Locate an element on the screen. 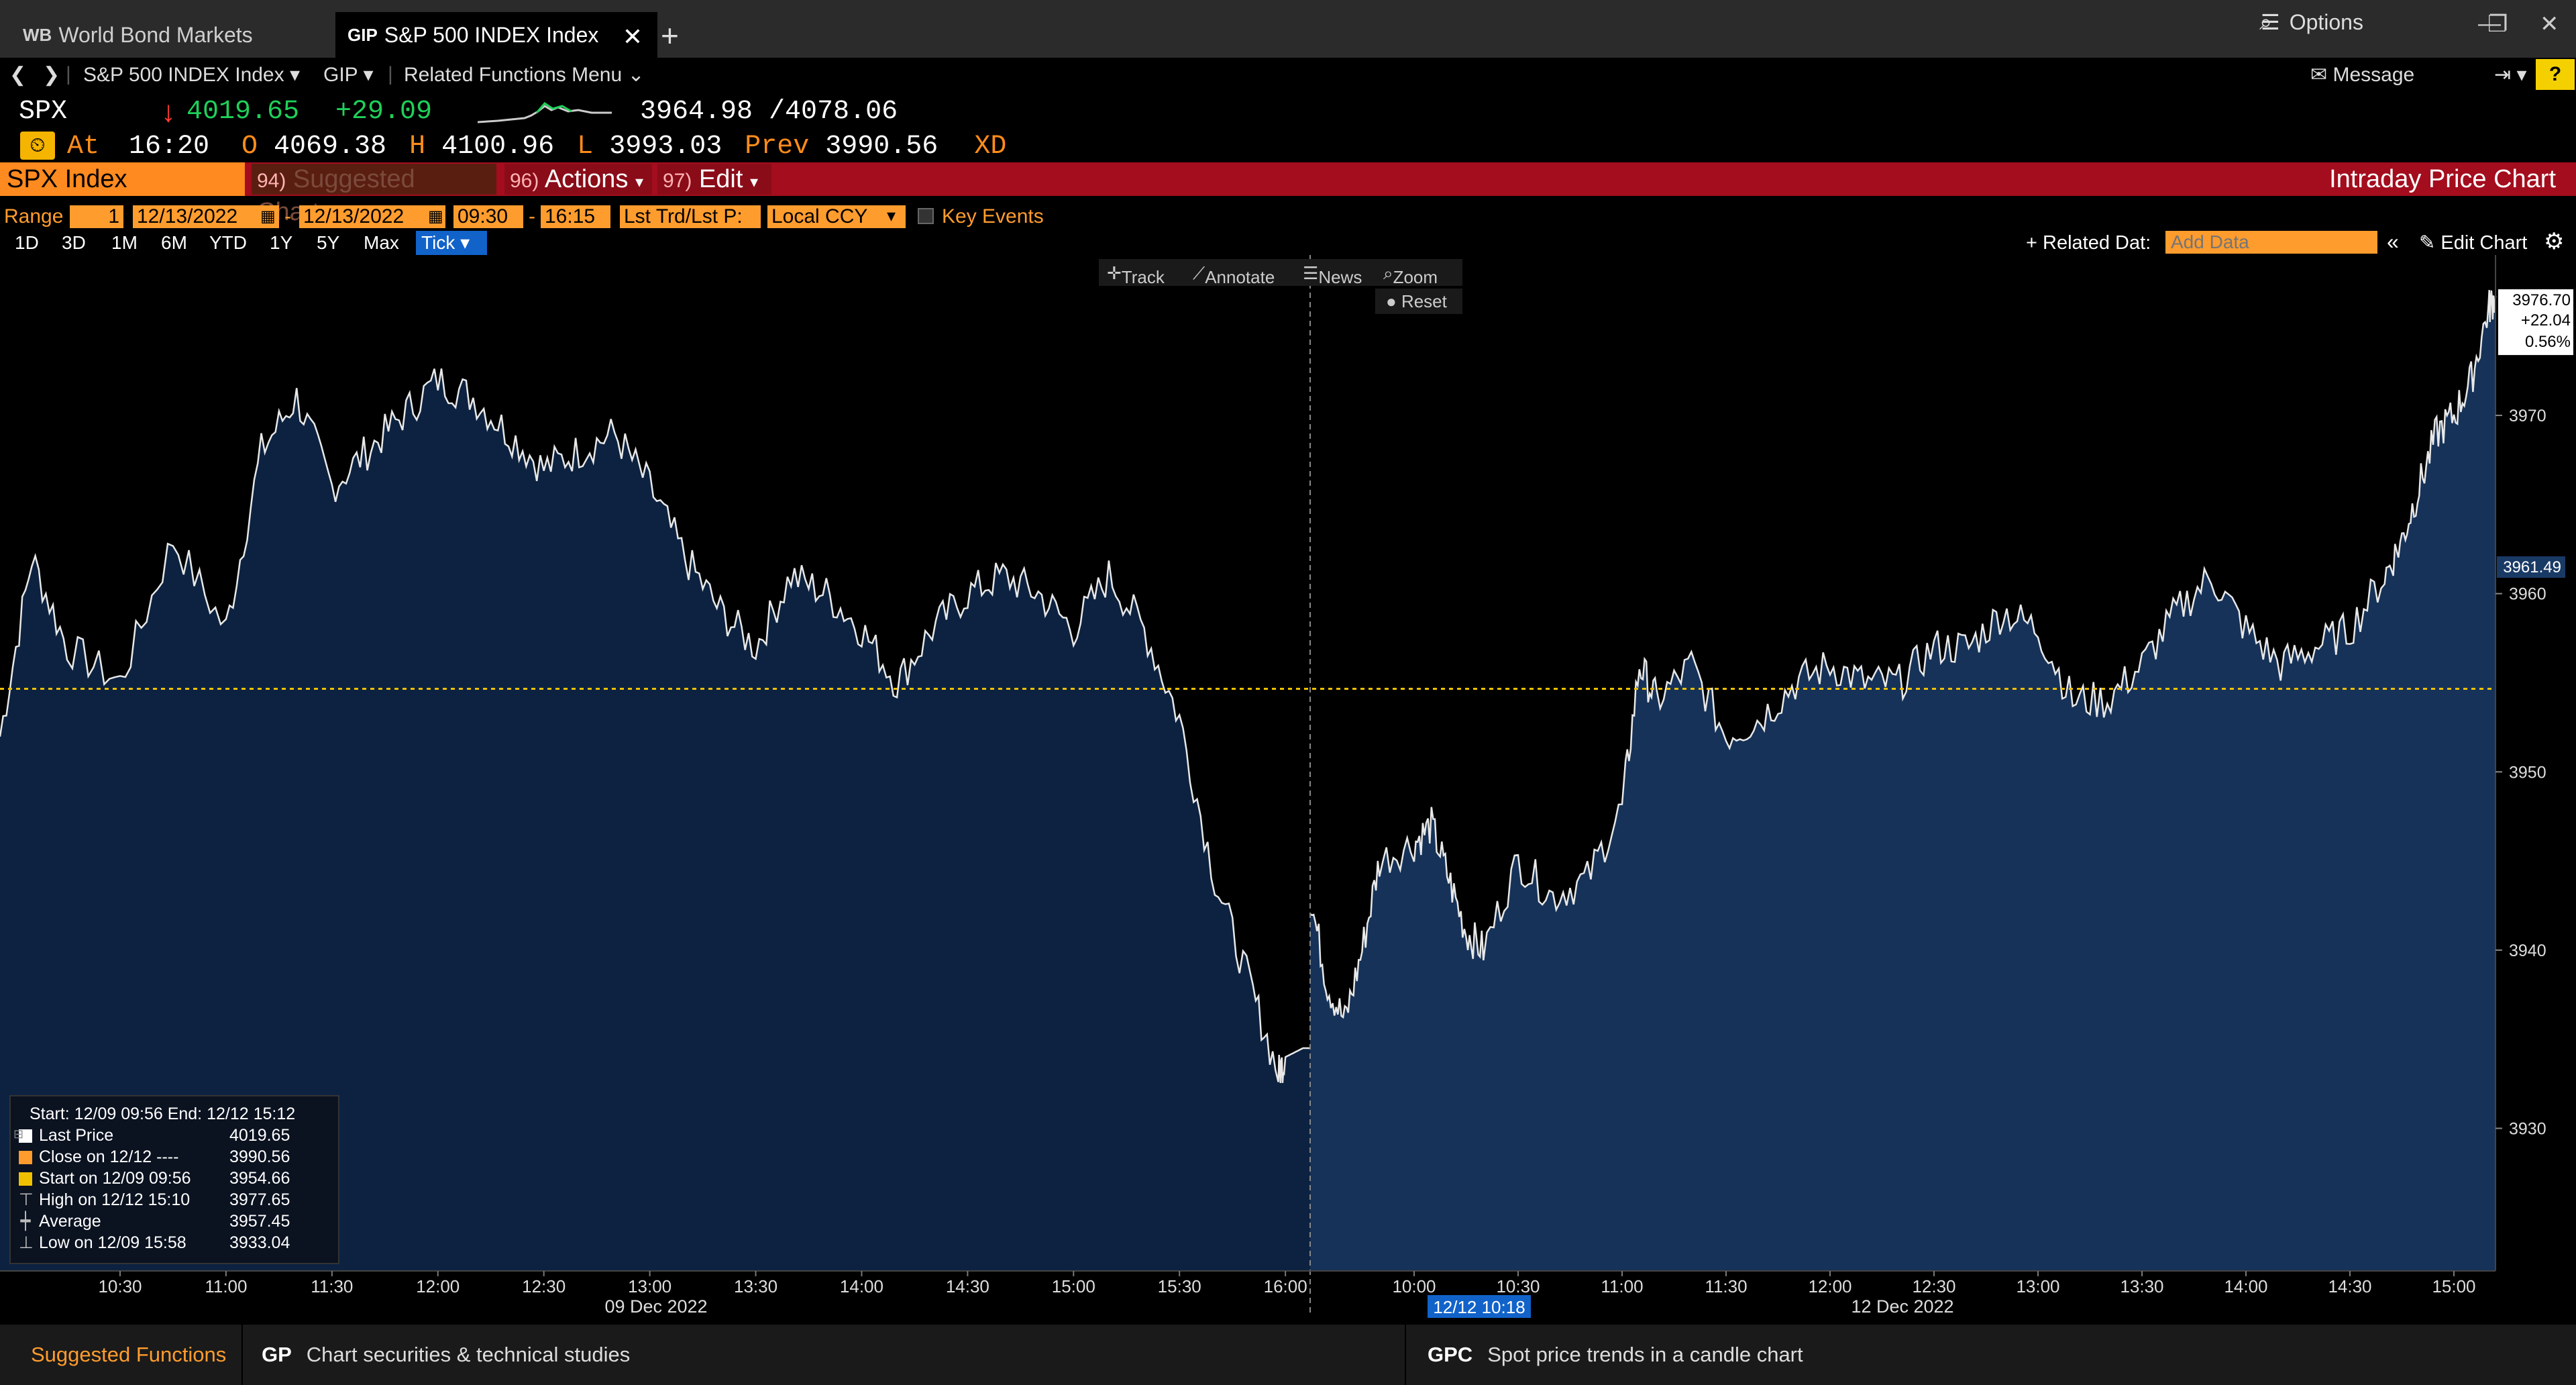 This screenshot has width=2576, height=1385. period-6m: 6M is located at coordinates (174, 242).